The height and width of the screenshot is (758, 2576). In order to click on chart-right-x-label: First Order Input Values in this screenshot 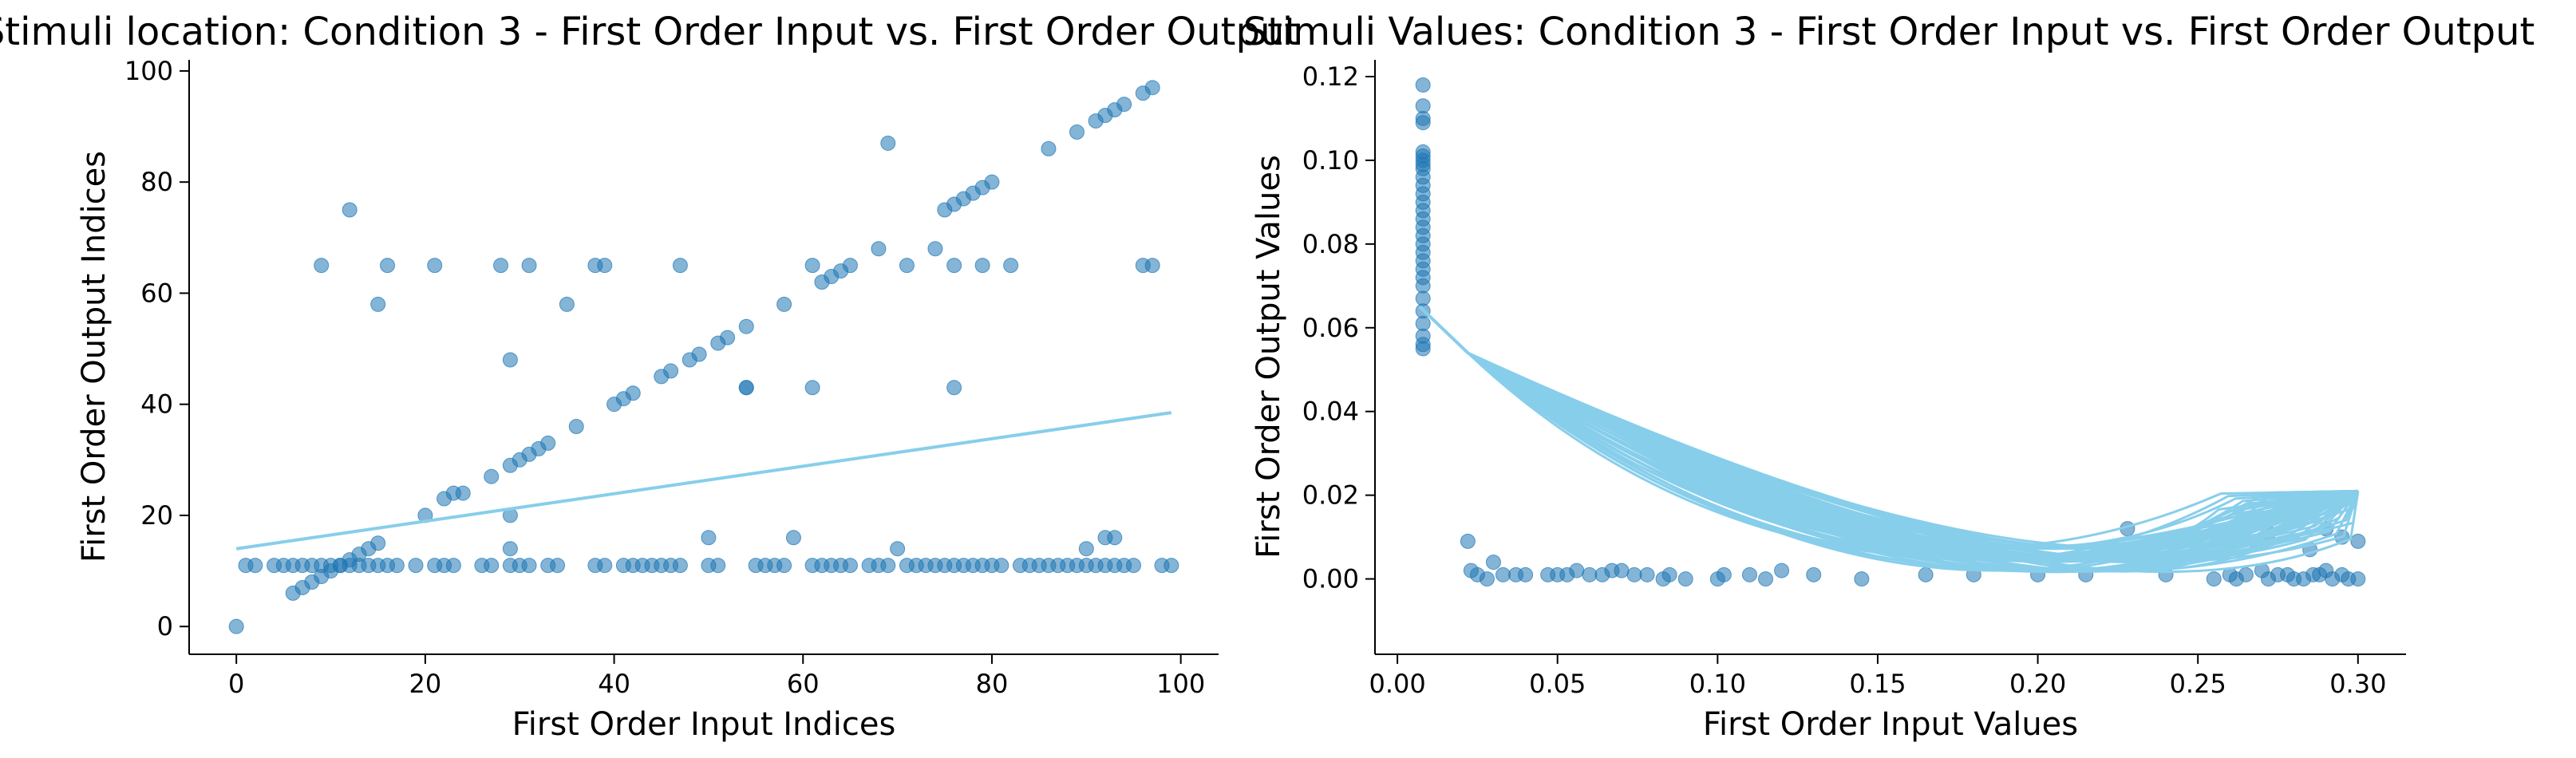, I will do `click(1890, 724)`.